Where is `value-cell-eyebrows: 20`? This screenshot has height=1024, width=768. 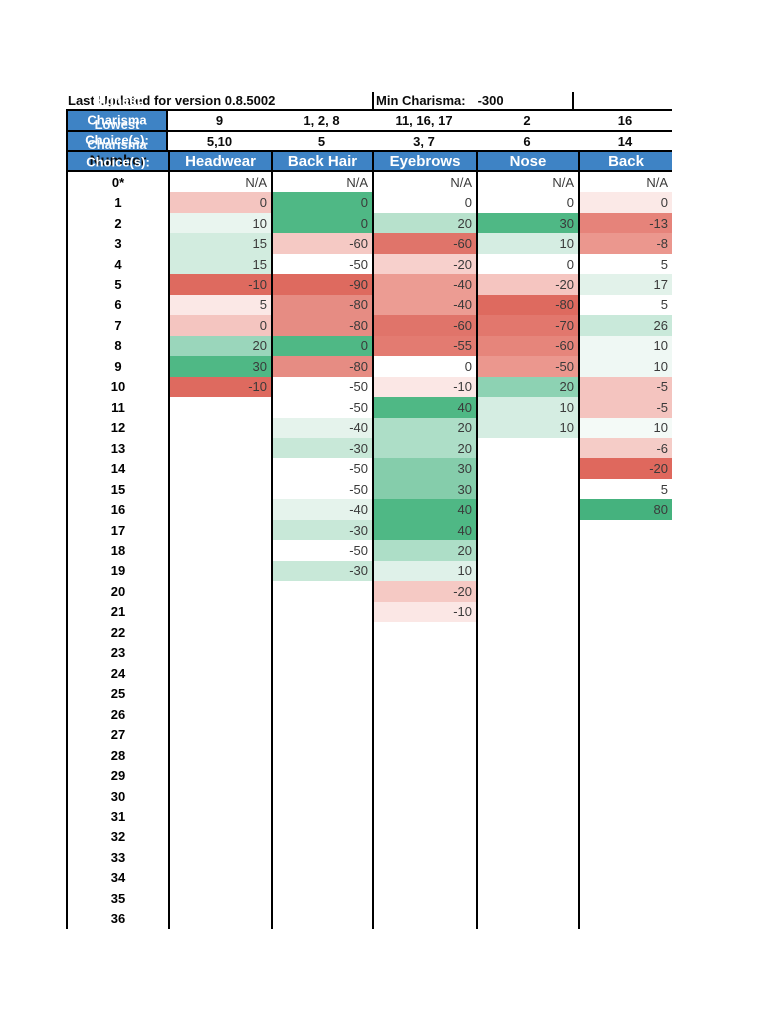 value-cell-eyebrows: 20 is located at coordinates (424, 223).